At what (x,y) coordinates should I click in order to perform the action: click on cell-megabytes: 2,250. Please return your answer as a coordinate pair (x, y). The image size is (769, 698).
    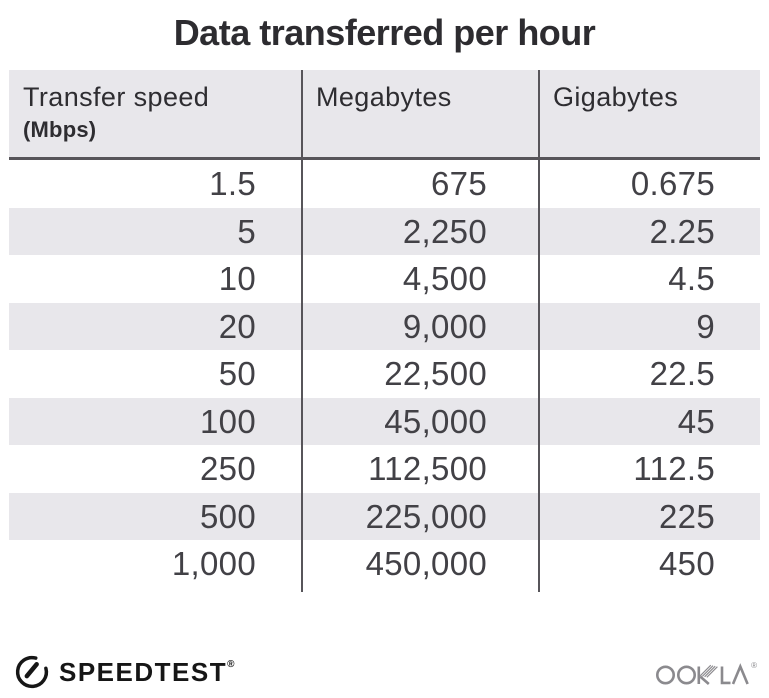
    Looking at the image, I should click on (444, 231).